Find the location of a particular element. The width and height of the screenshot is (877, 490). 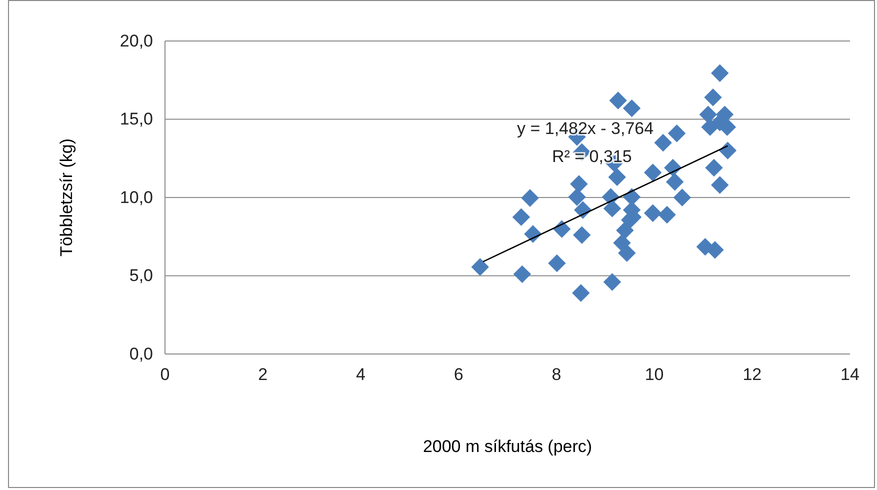

x-tick-label: 12 is located at coordinates (752, 374).